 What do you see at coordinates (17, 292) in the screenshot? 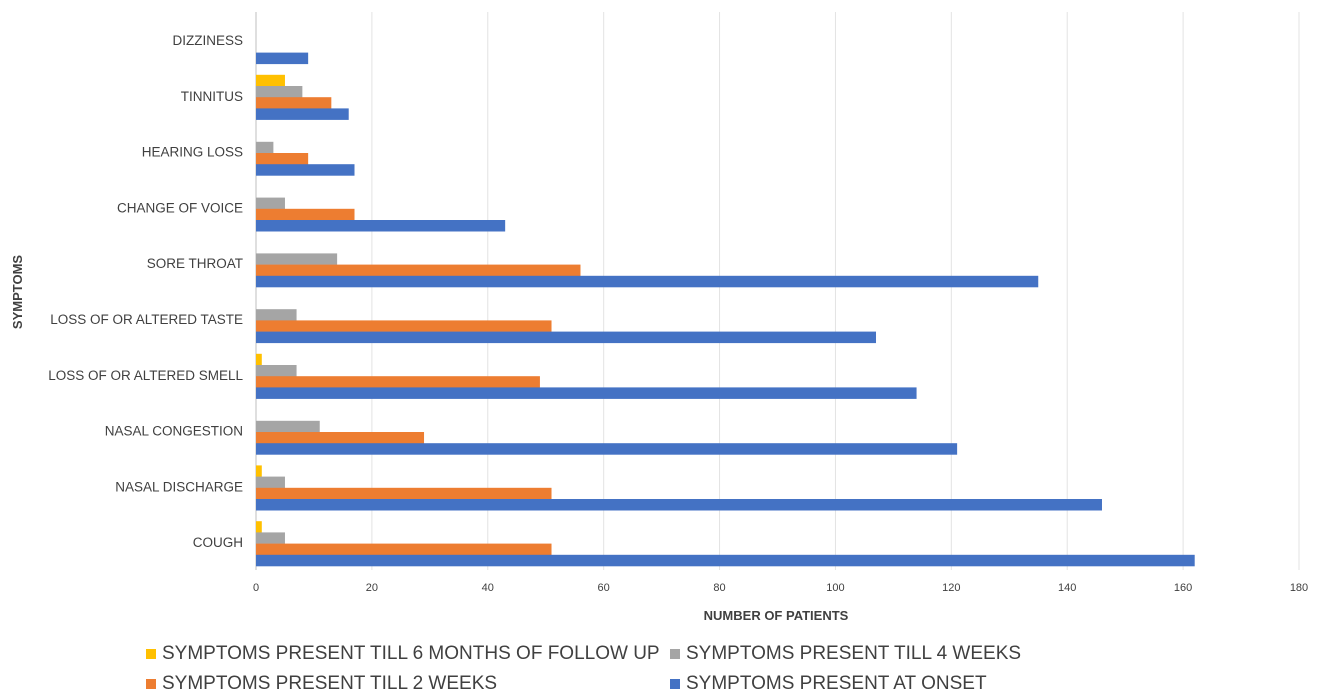
I see `y-axis-title: SYMPTOMS` at bounding box center [17, 292].